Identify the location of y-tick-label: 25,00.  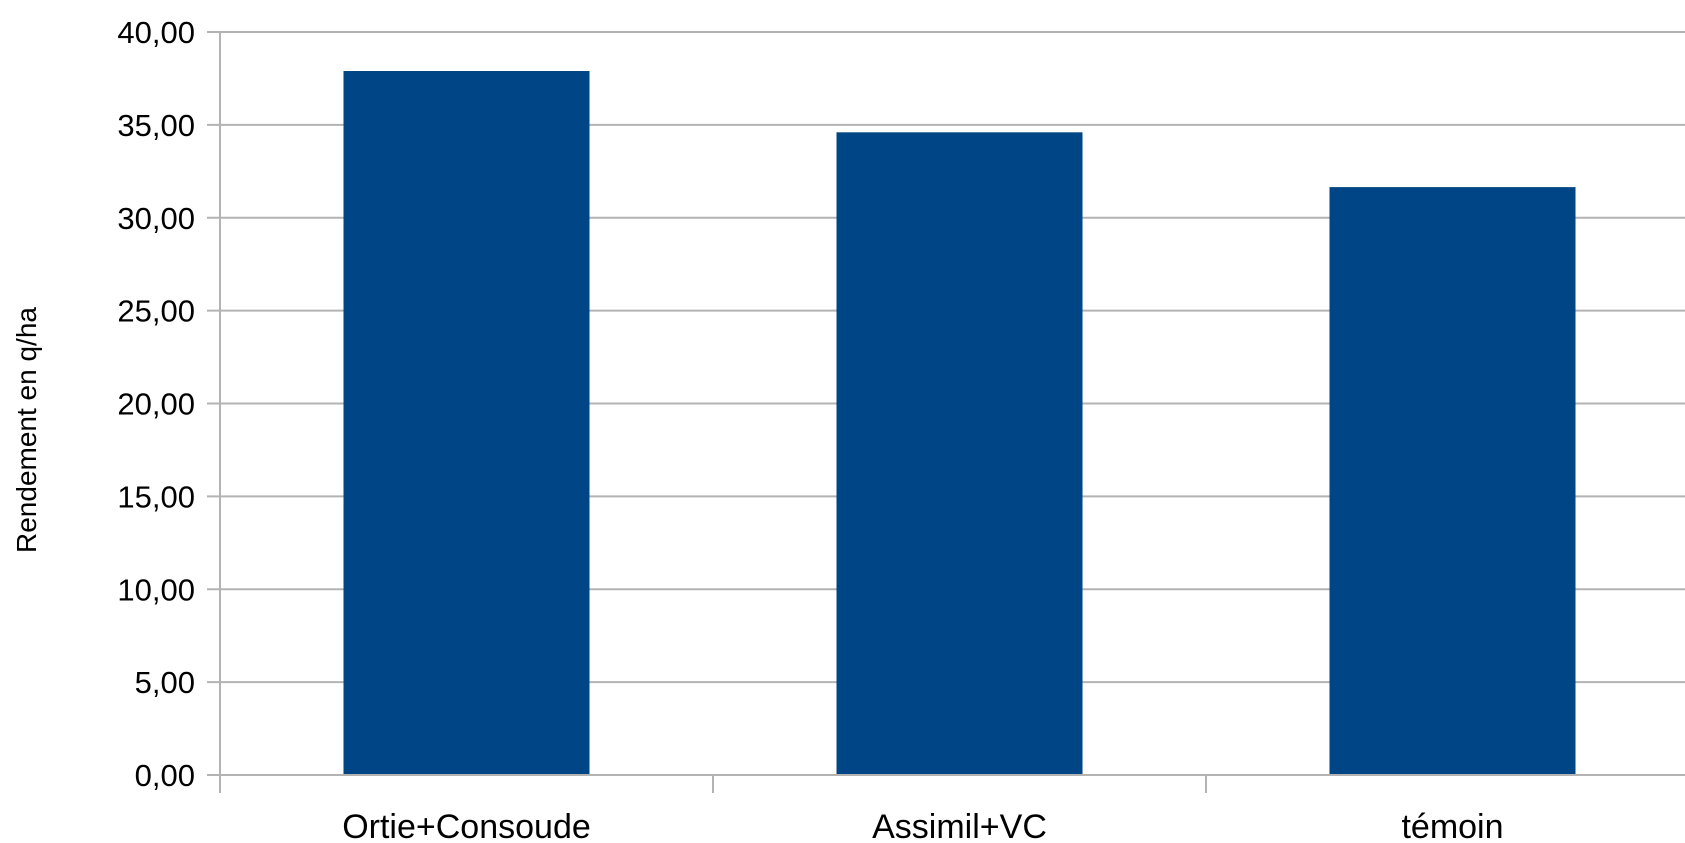
(156, 311).